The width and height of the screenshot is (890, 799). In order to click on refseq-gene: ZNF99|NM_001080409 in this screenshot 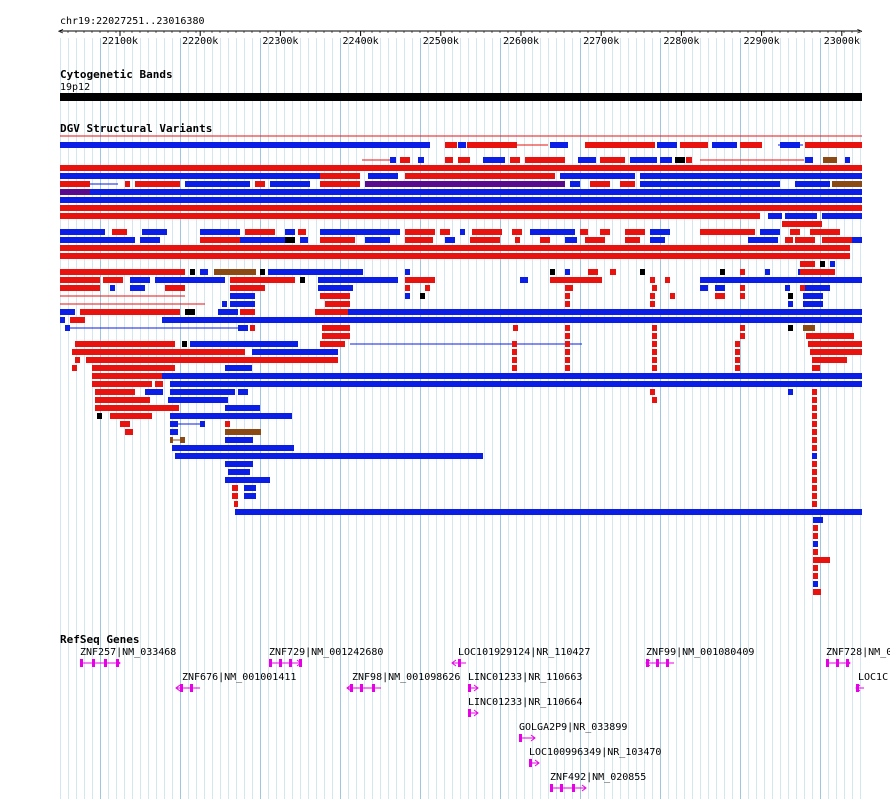, I will do `click(699, 657)`.